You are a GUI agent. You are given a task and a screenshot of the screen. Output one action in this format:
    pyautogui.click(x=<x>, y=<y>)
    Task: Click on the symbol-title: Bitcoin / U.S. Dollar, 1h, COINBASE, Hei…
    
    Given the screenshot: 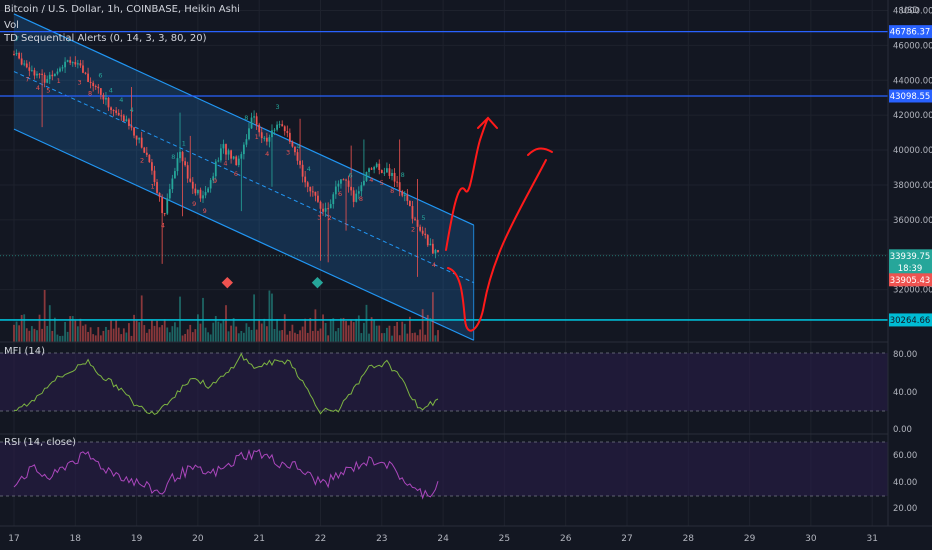 What is the action you would take?
    pyautogui.click(x=122, y=9)
    